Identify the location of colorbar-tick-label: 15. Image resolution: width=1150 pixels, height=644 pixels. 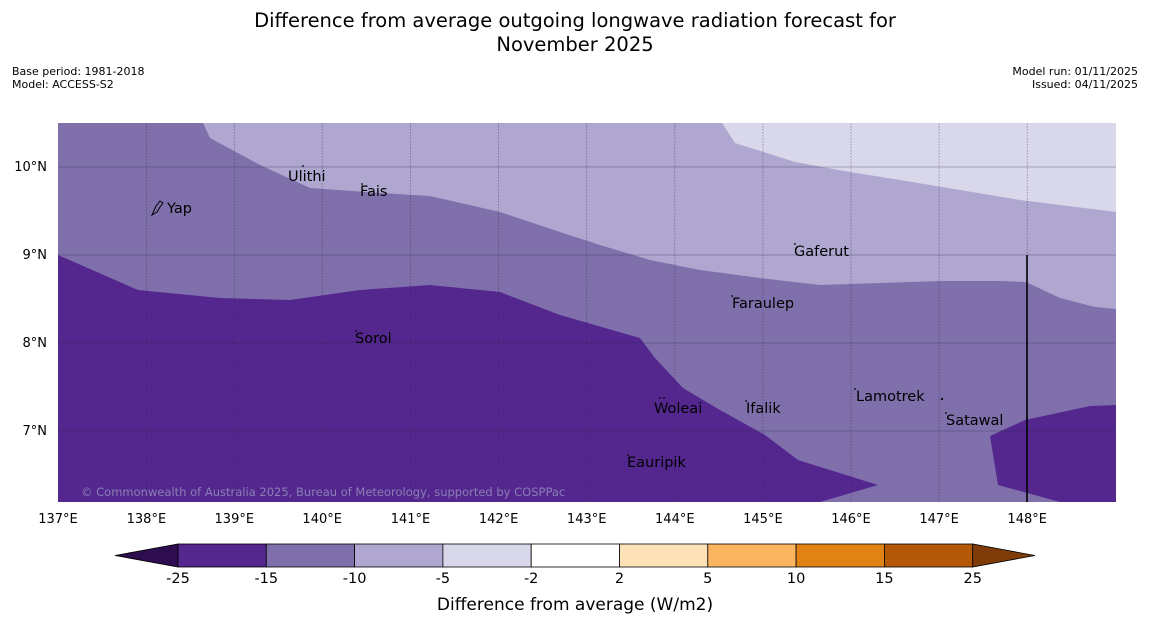
(884, 579).